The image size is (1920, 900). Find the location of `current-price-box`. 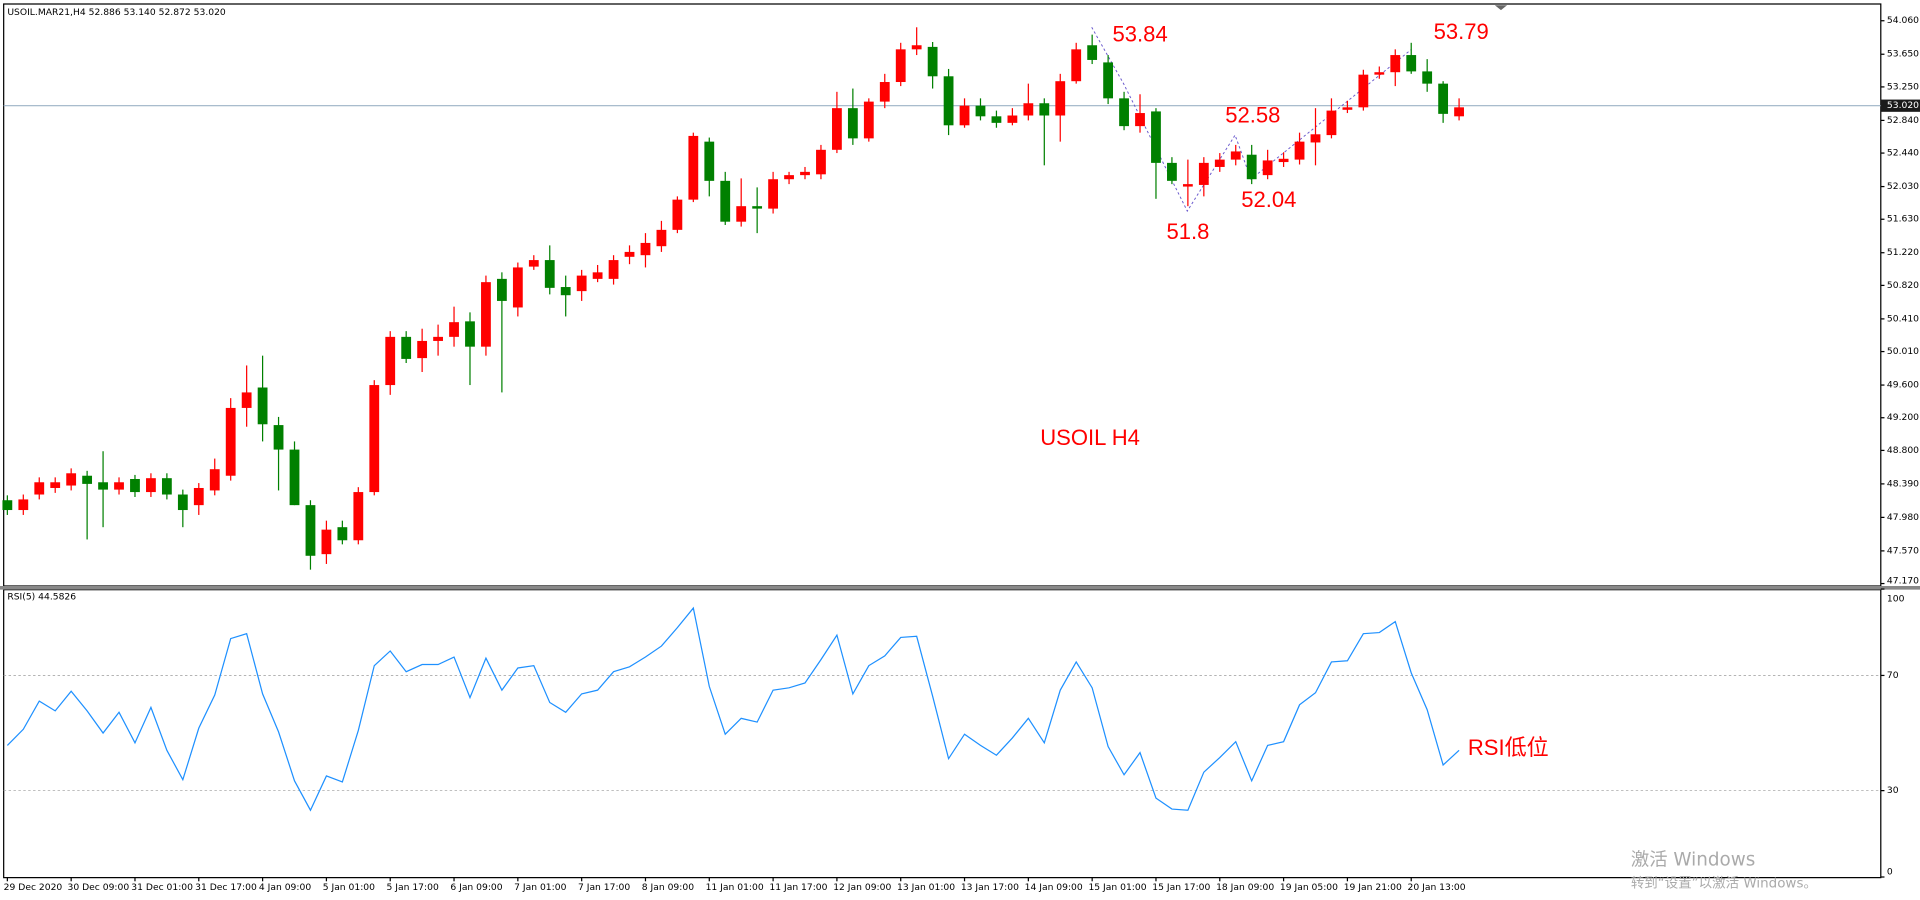

current-price-box is located at coordinates (1900, 105).